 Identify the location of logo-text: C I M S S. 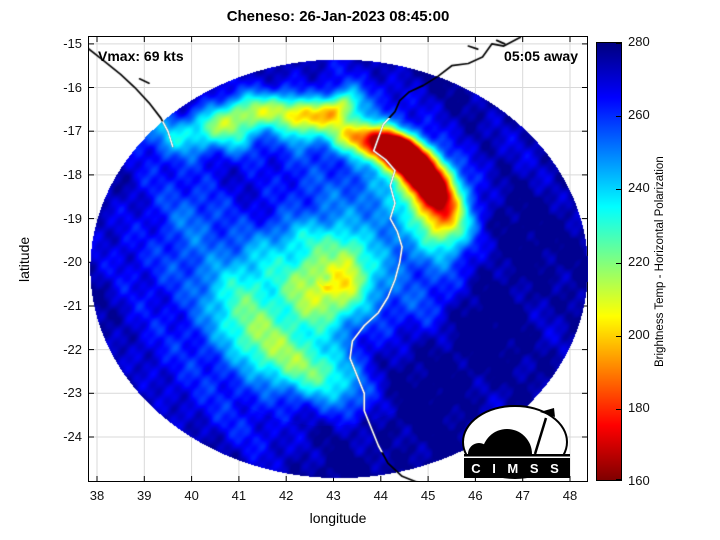
(517, 468).